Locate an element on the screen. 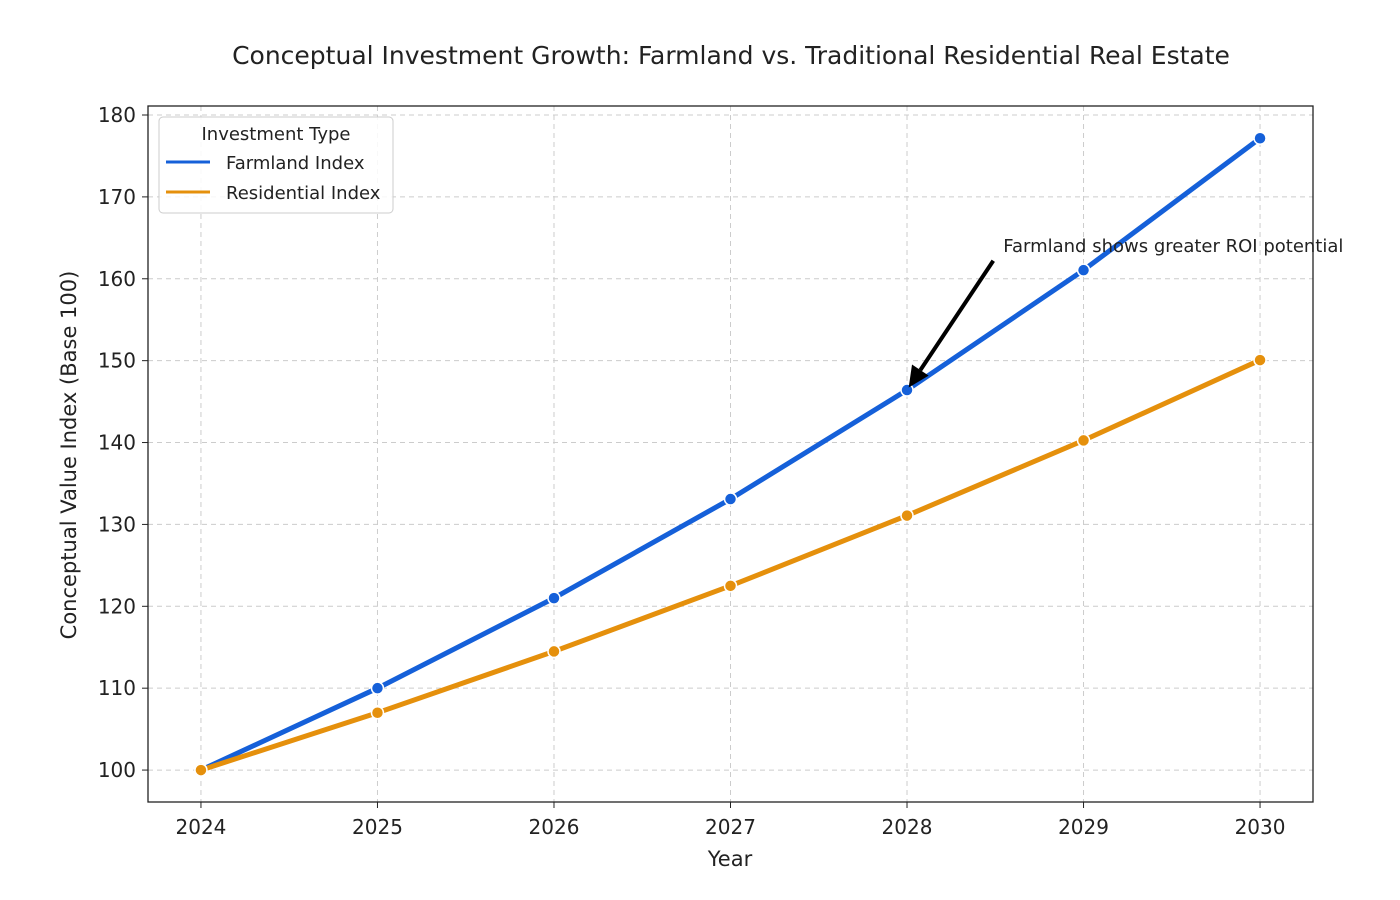 The image size is (1400, 900). x-tick-label: 2024 is located at coordinates (201, 827).